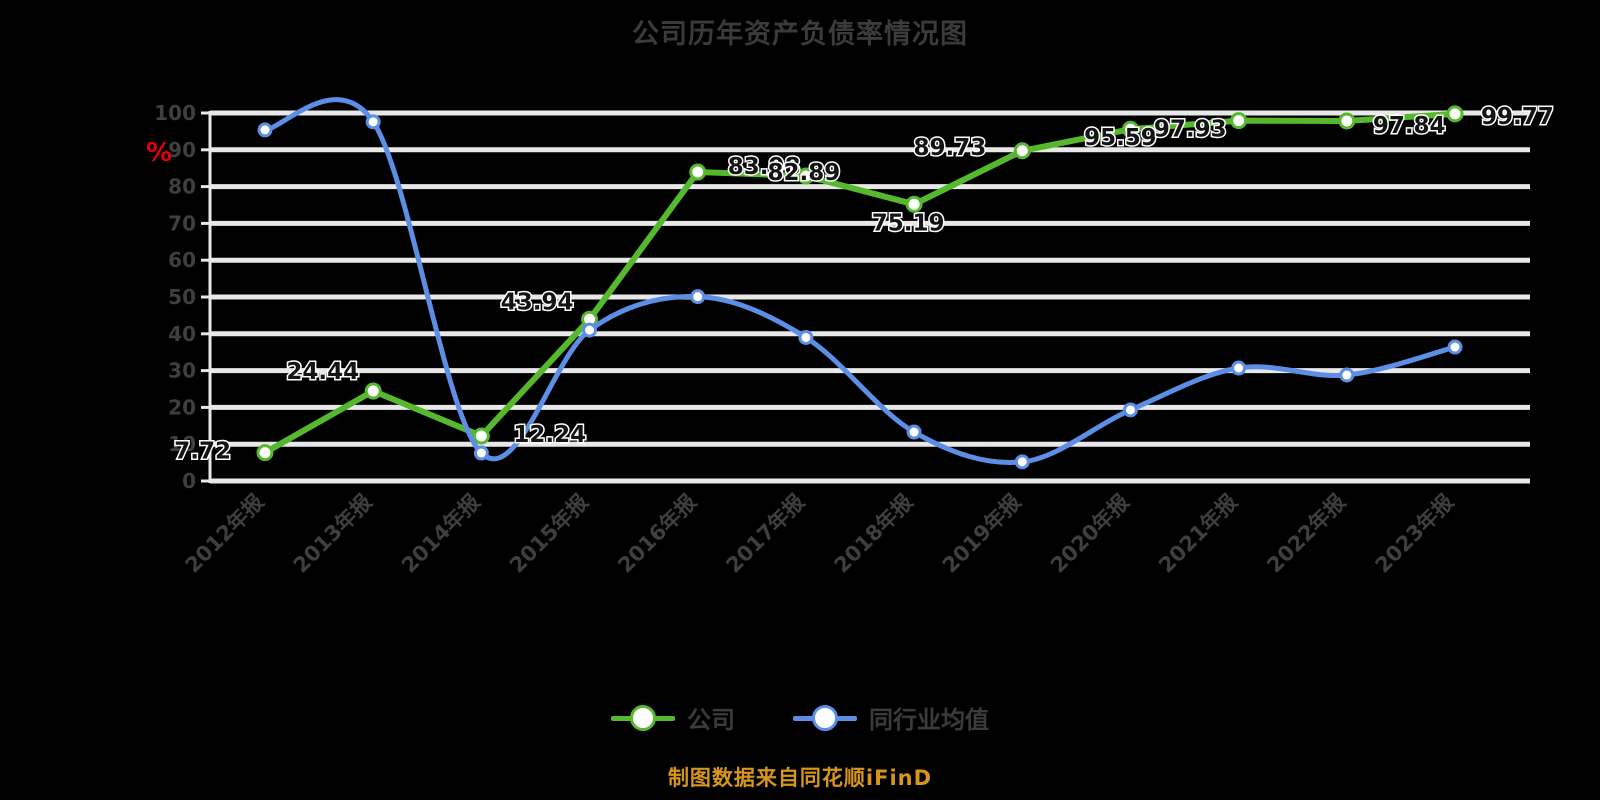 The width and height of the screenshot is (1600, 800). I want to click on data-label: 95.59, so click(1120, 138).